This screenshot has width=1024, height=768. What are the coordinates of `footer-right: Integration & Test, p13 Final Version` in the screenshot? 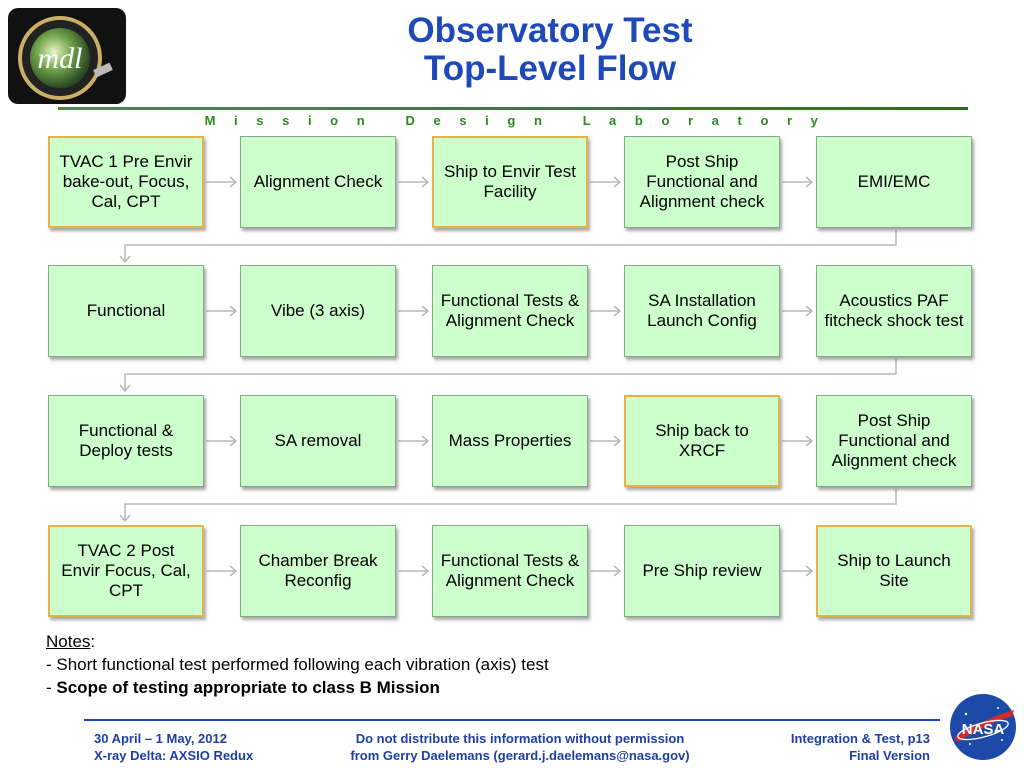 It's located at (835, 747).